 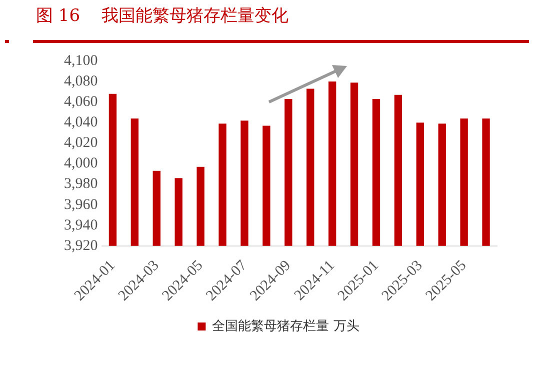 I want to click on y-tick-label: 3,940, so click(x=81, y=225).